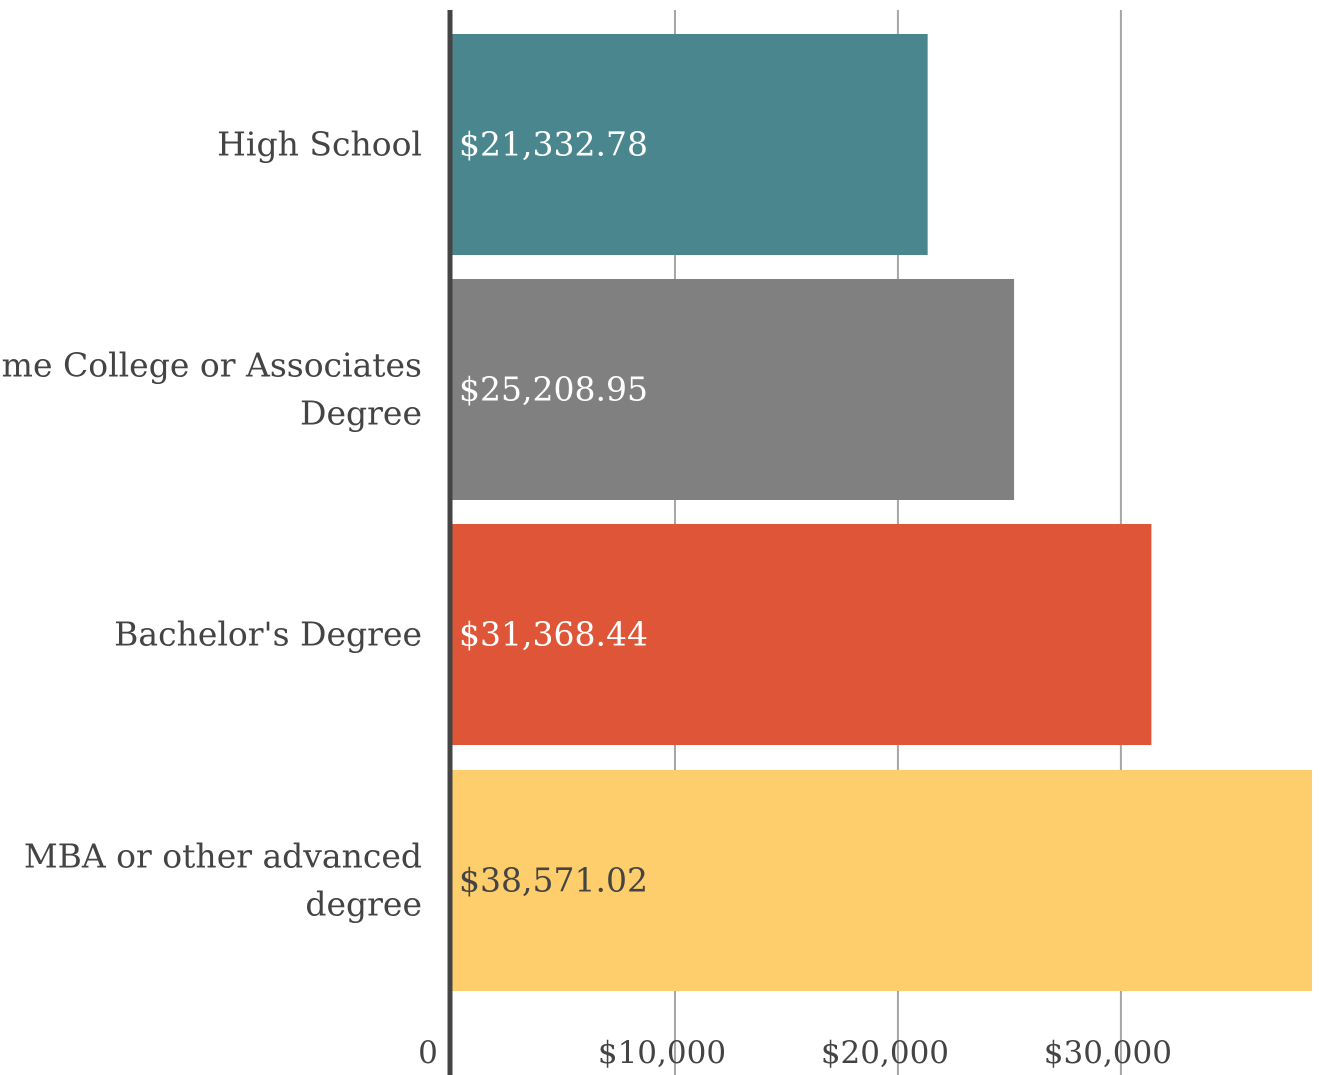 The image size is (1322, 1075). Describe the element at coordinates (211, 365) in the screenshot. I see `category-label: Some College or Associates` at that location.